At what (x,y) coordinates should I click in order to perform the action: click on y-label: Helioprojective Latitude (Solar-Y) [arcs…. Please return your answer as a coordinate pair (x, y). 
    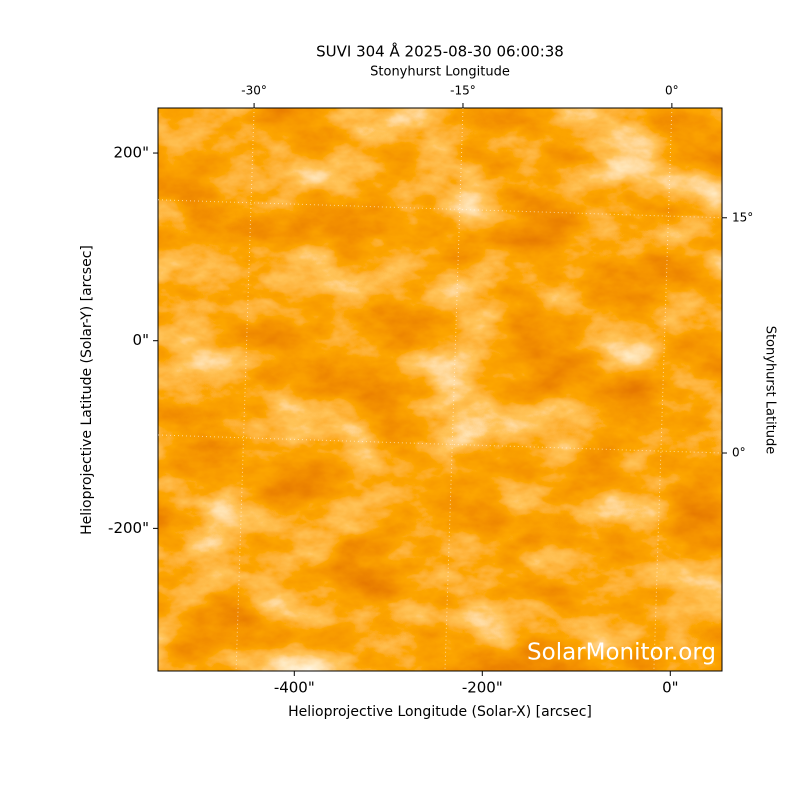
    Looking at the image, I should click on (87, 390).